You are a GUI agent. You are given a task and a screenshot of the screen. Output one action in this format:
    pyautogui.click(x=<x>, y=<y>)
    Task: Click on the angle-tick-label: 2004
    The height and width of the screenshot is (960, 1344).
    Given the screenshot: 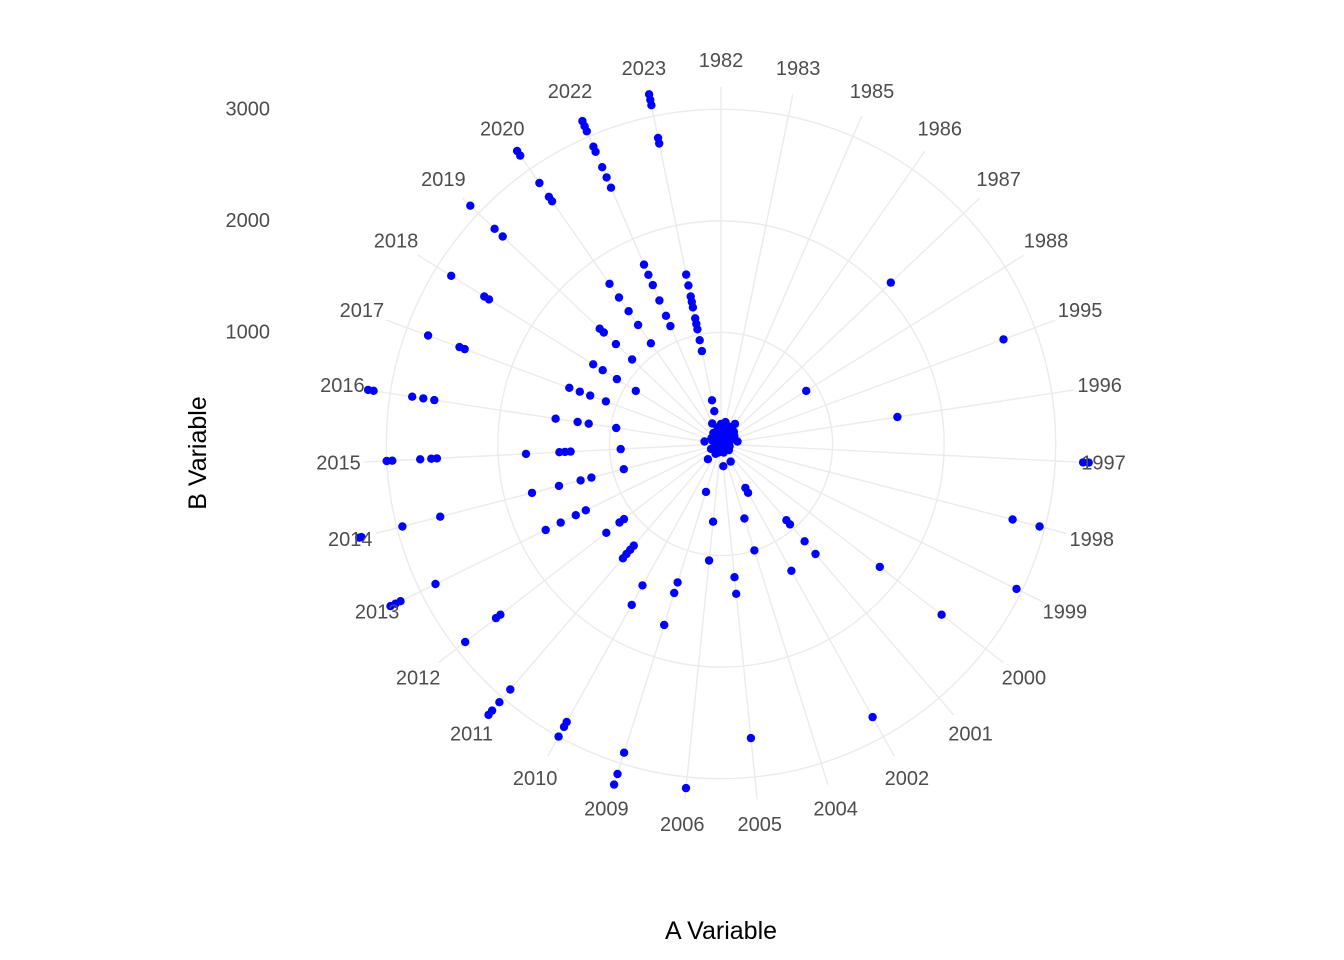 What is the action you would take?
    pyautogui.click(x=835, y=809)
    